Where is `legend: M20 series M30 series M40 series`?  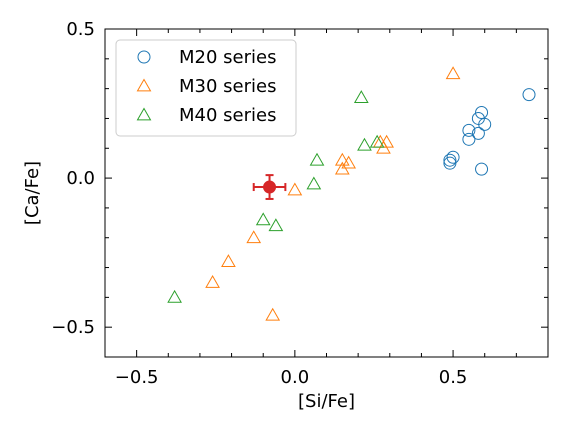
legend: M20 series M30 series M40 series is located at coordinates (206, 88).